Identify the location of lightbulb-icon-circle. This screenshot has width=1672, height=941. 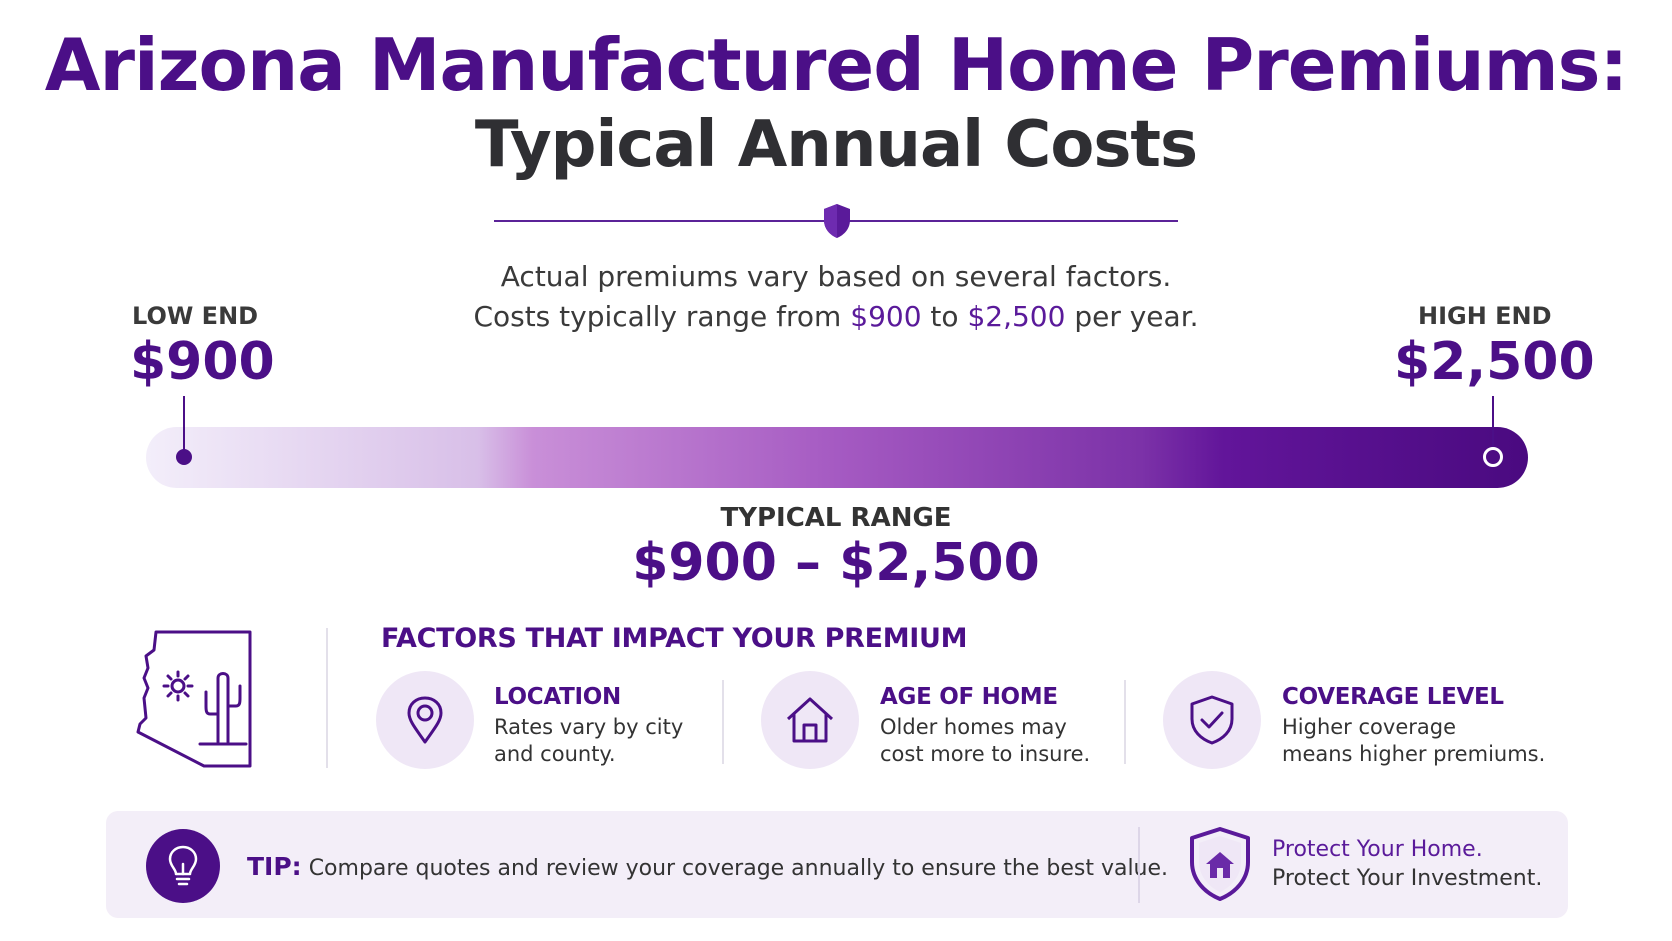
(183, 866).